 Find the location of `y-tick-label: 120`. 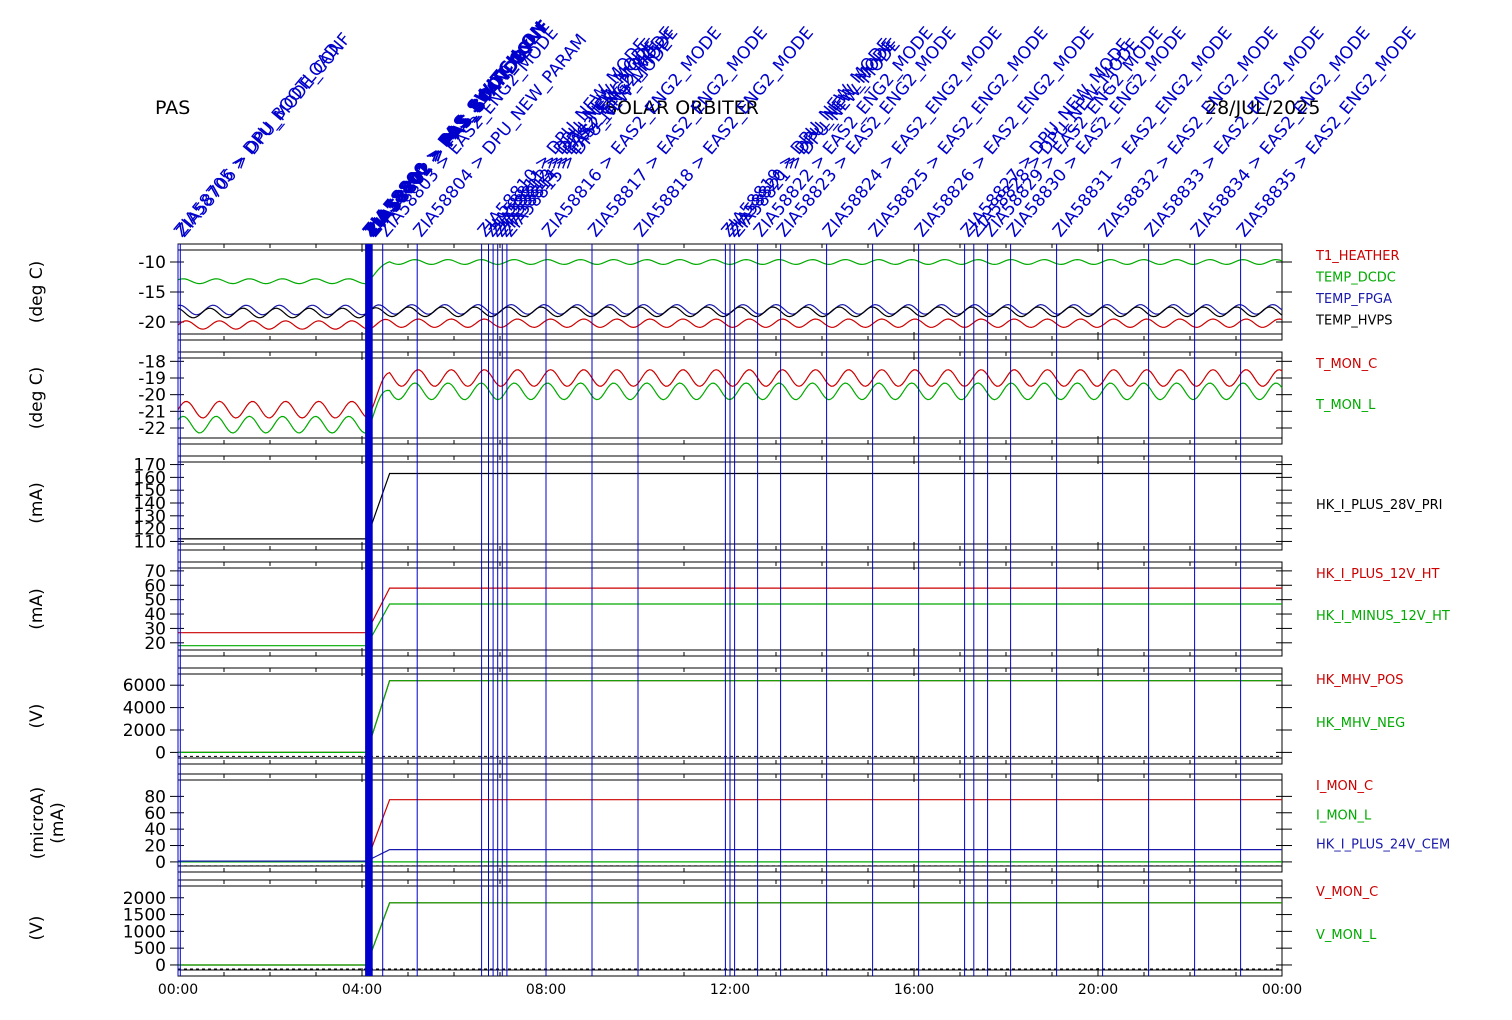

y-tick-label: 120 is located at coordinates (150, 530).